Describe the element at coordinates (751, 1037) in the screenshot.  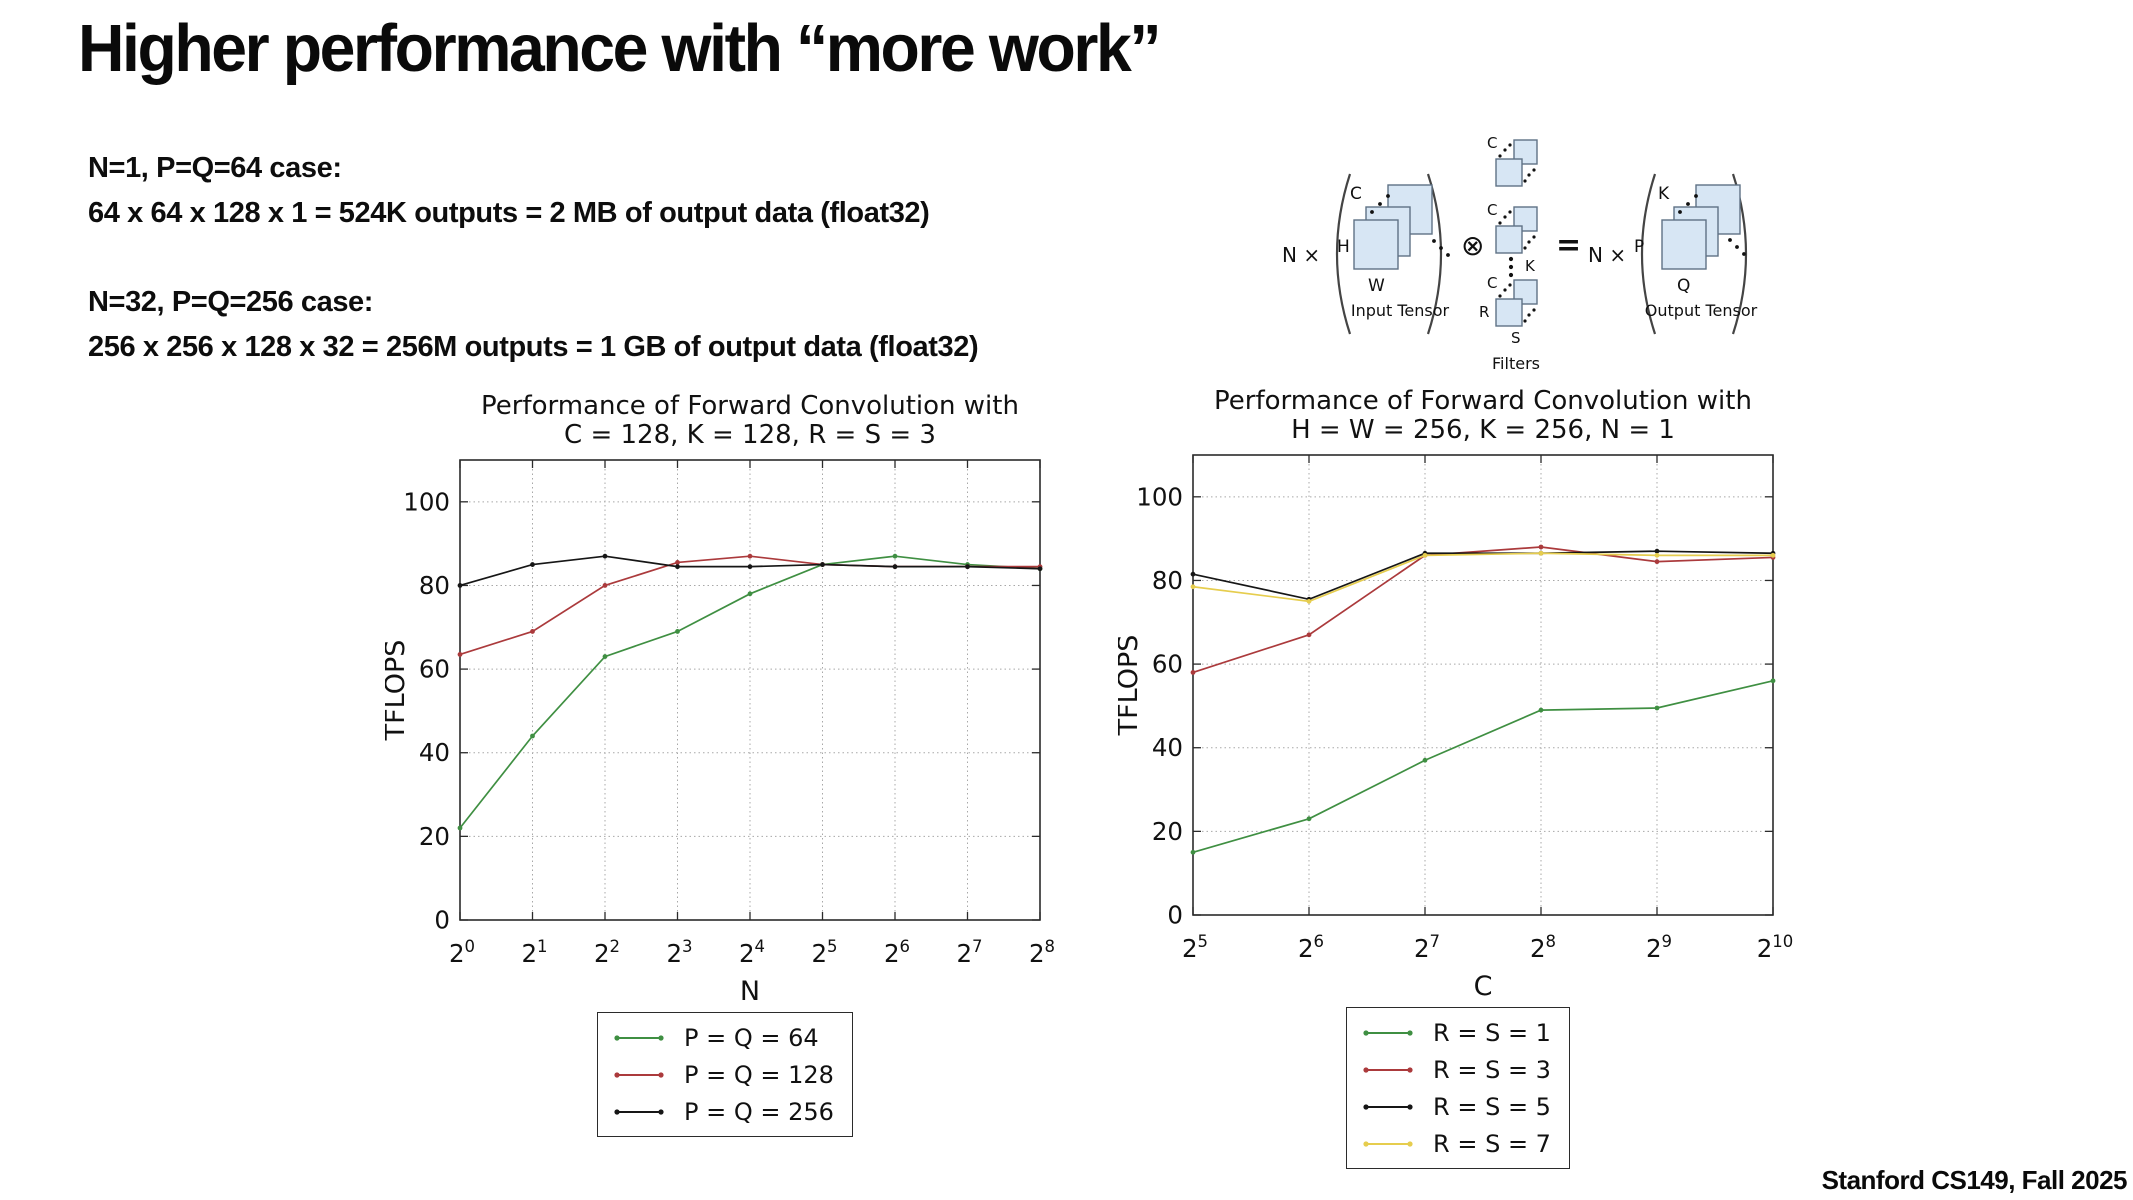
I see `legend-label: P = Q = 64` at that location.